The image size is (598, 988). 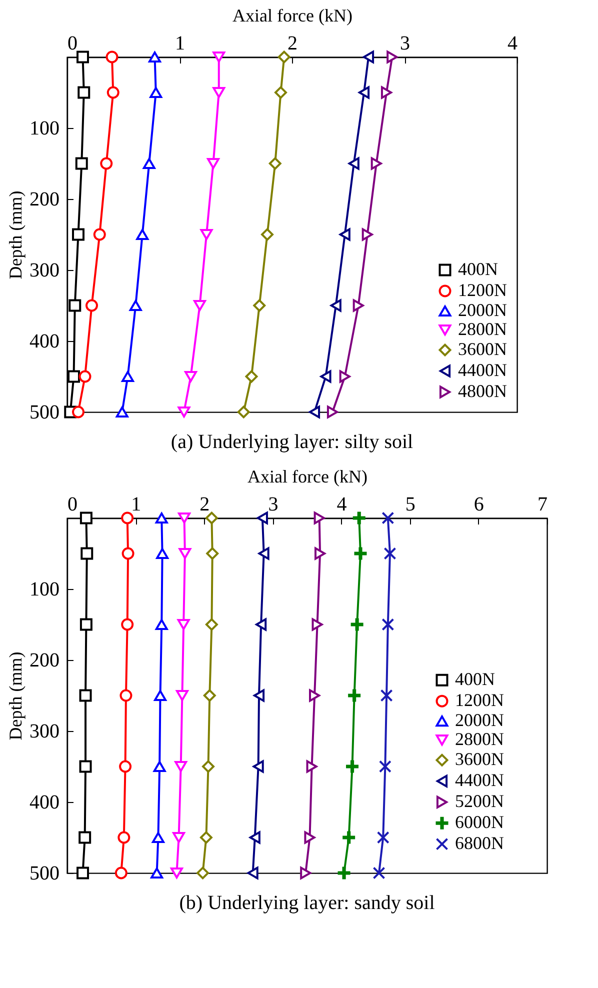 I want to click on legend-label: 6000N, so click(x=479, y=822).